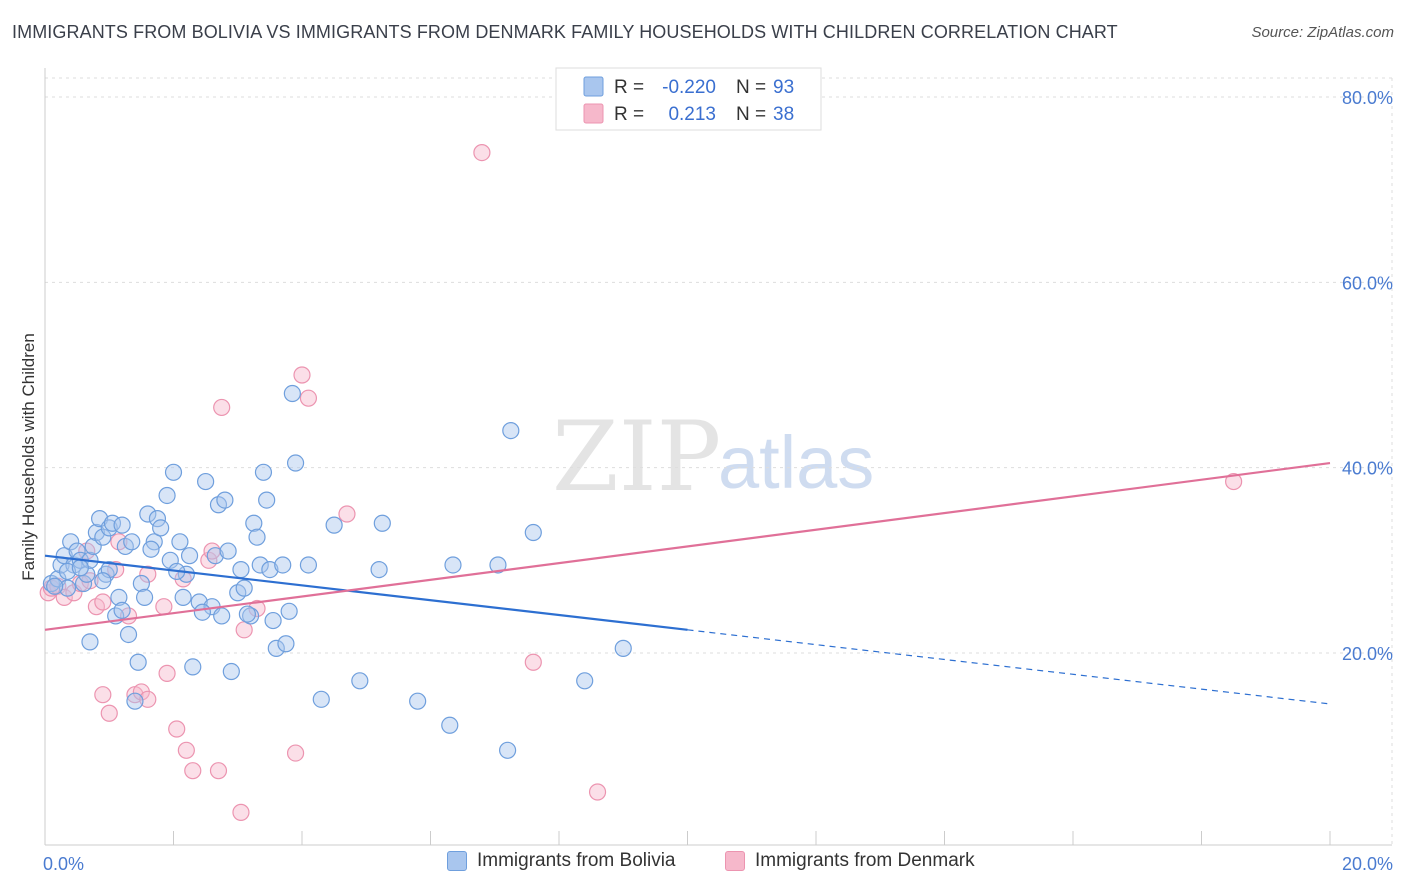 This screenshot has width=1406, height=892. Describe the element at coordinates (366, 592) in the screenshot. I see `trendline-bolivia` at that location.